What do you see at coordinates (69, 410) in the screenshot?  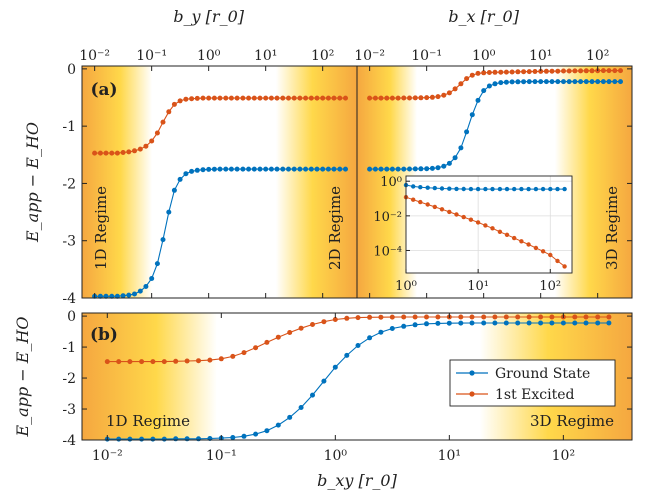 I see `b-ytick-label: -3` at bounding box center [69, 410].